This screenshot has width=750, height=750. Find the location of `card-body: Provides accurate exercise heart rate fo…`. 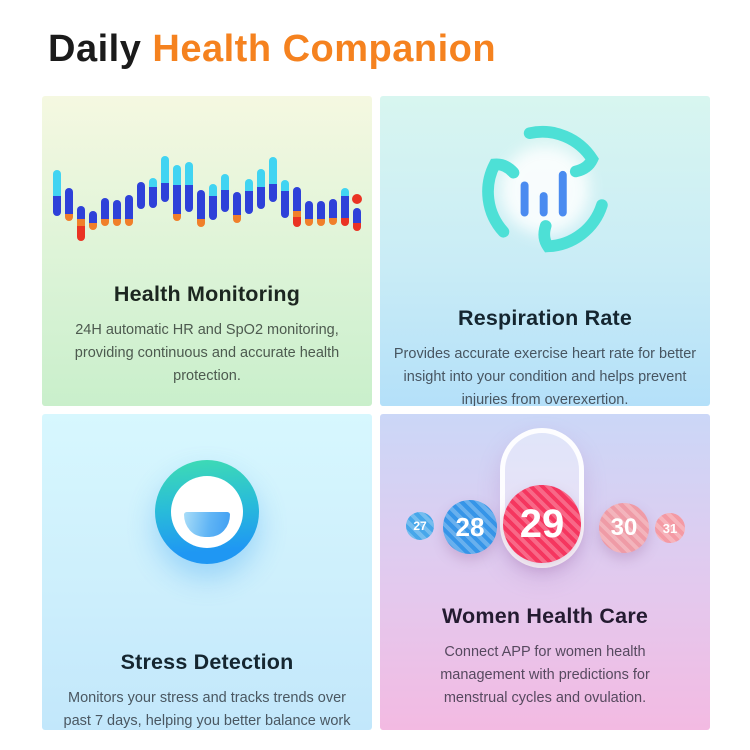

card-body: Provides accurate exercise heart rate fo… is located at coordinates (545, 376).